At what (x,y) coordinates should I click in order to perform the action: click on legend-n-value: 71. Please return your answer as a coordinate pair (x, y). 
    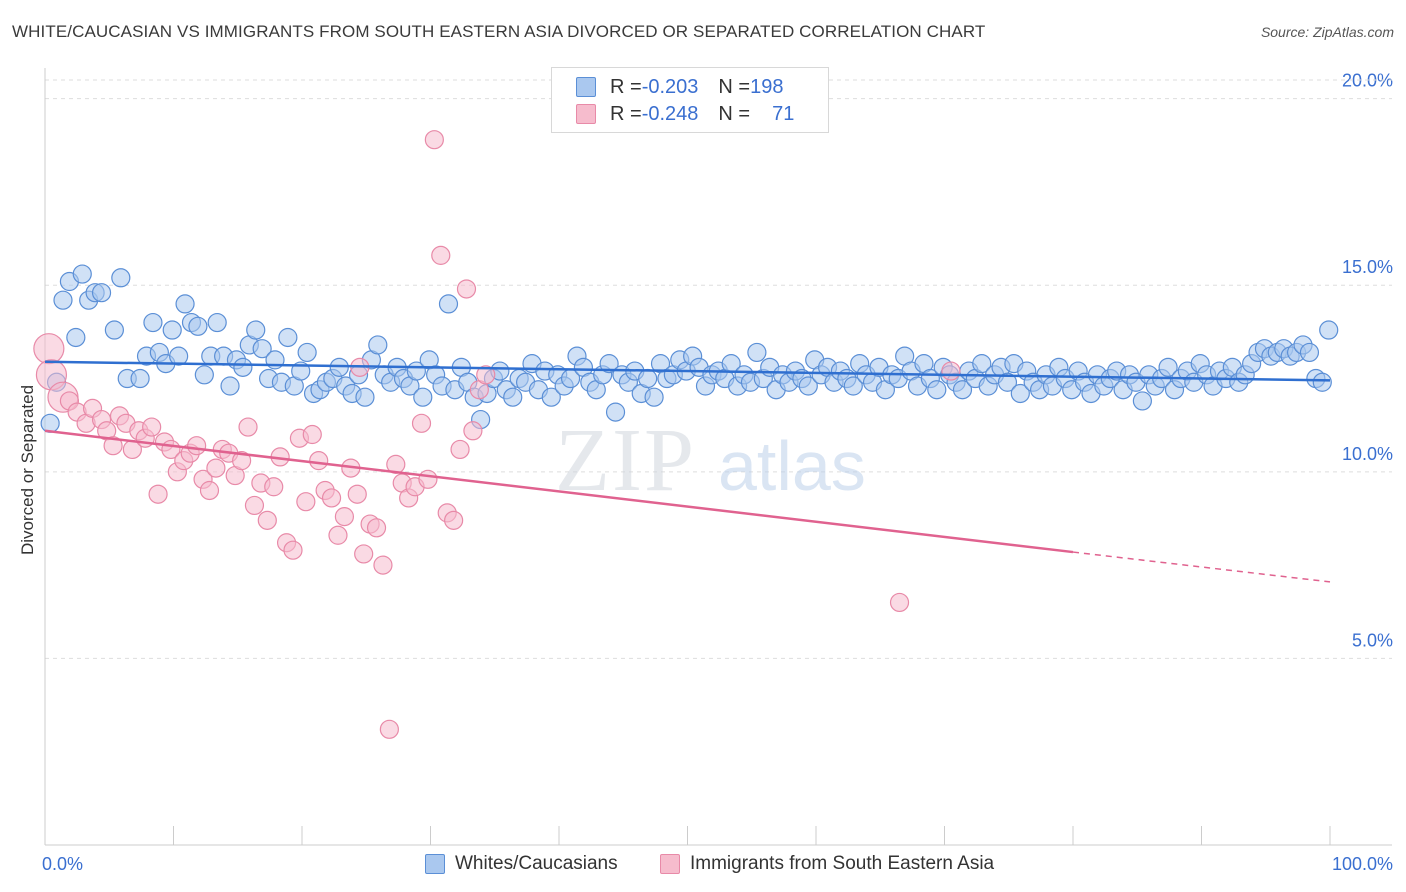
    Looking at the image, I should click on (783, 113).